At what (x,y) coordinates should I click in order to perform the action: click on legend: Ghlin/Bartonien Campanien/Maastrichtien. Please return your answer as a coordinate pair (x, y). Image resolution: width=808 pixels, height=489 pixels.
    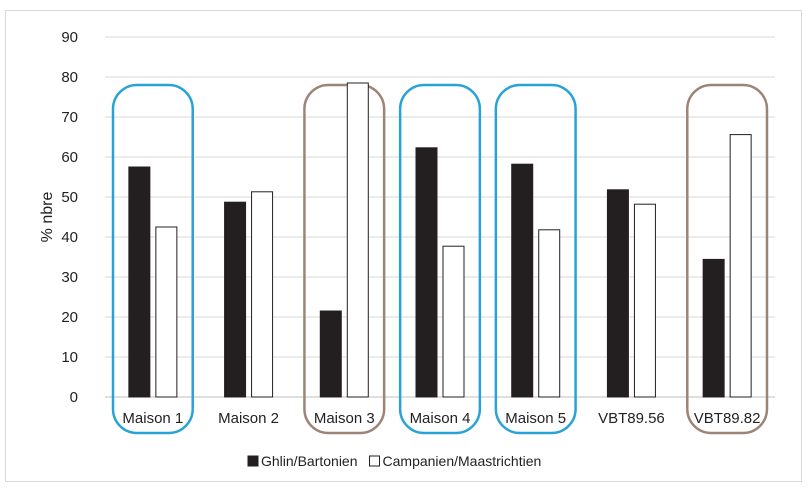
    Looking at the image, I should click on (394, 461).